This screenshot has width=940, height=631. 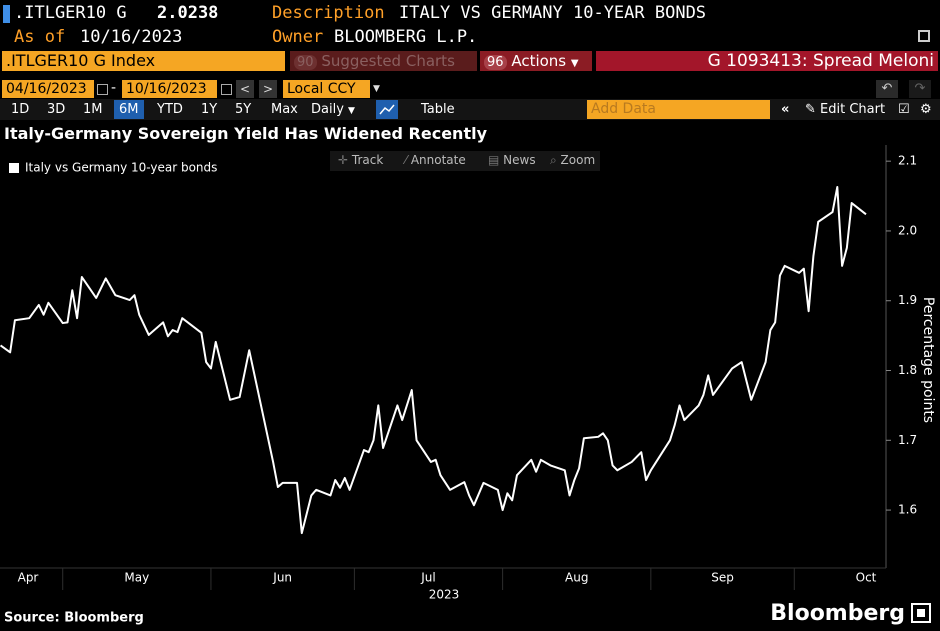 I want to click on range-button: 1D, so click(x=20, y=109).